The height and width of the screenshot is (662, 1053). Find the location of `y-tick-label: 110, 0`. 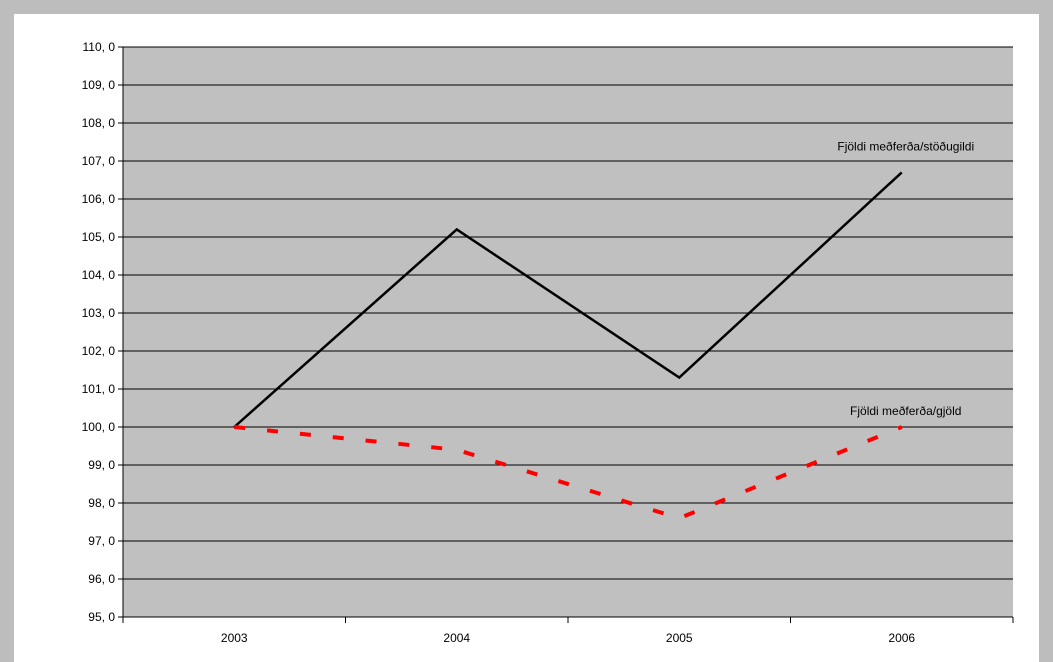

y-tick-label: 110, 0 is located at coordinates (99, 47).